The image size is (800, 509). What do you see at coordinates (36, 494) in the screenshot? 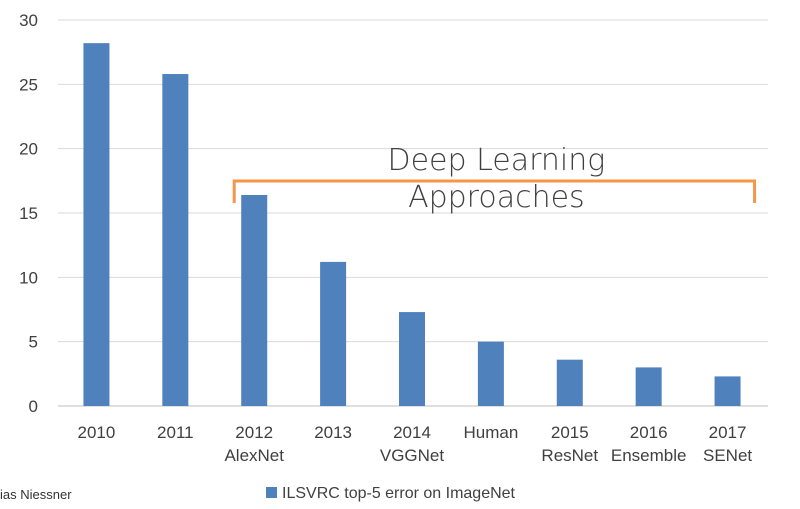
I see `credit-text: ias Niessner` at bounding box center [36, 494].